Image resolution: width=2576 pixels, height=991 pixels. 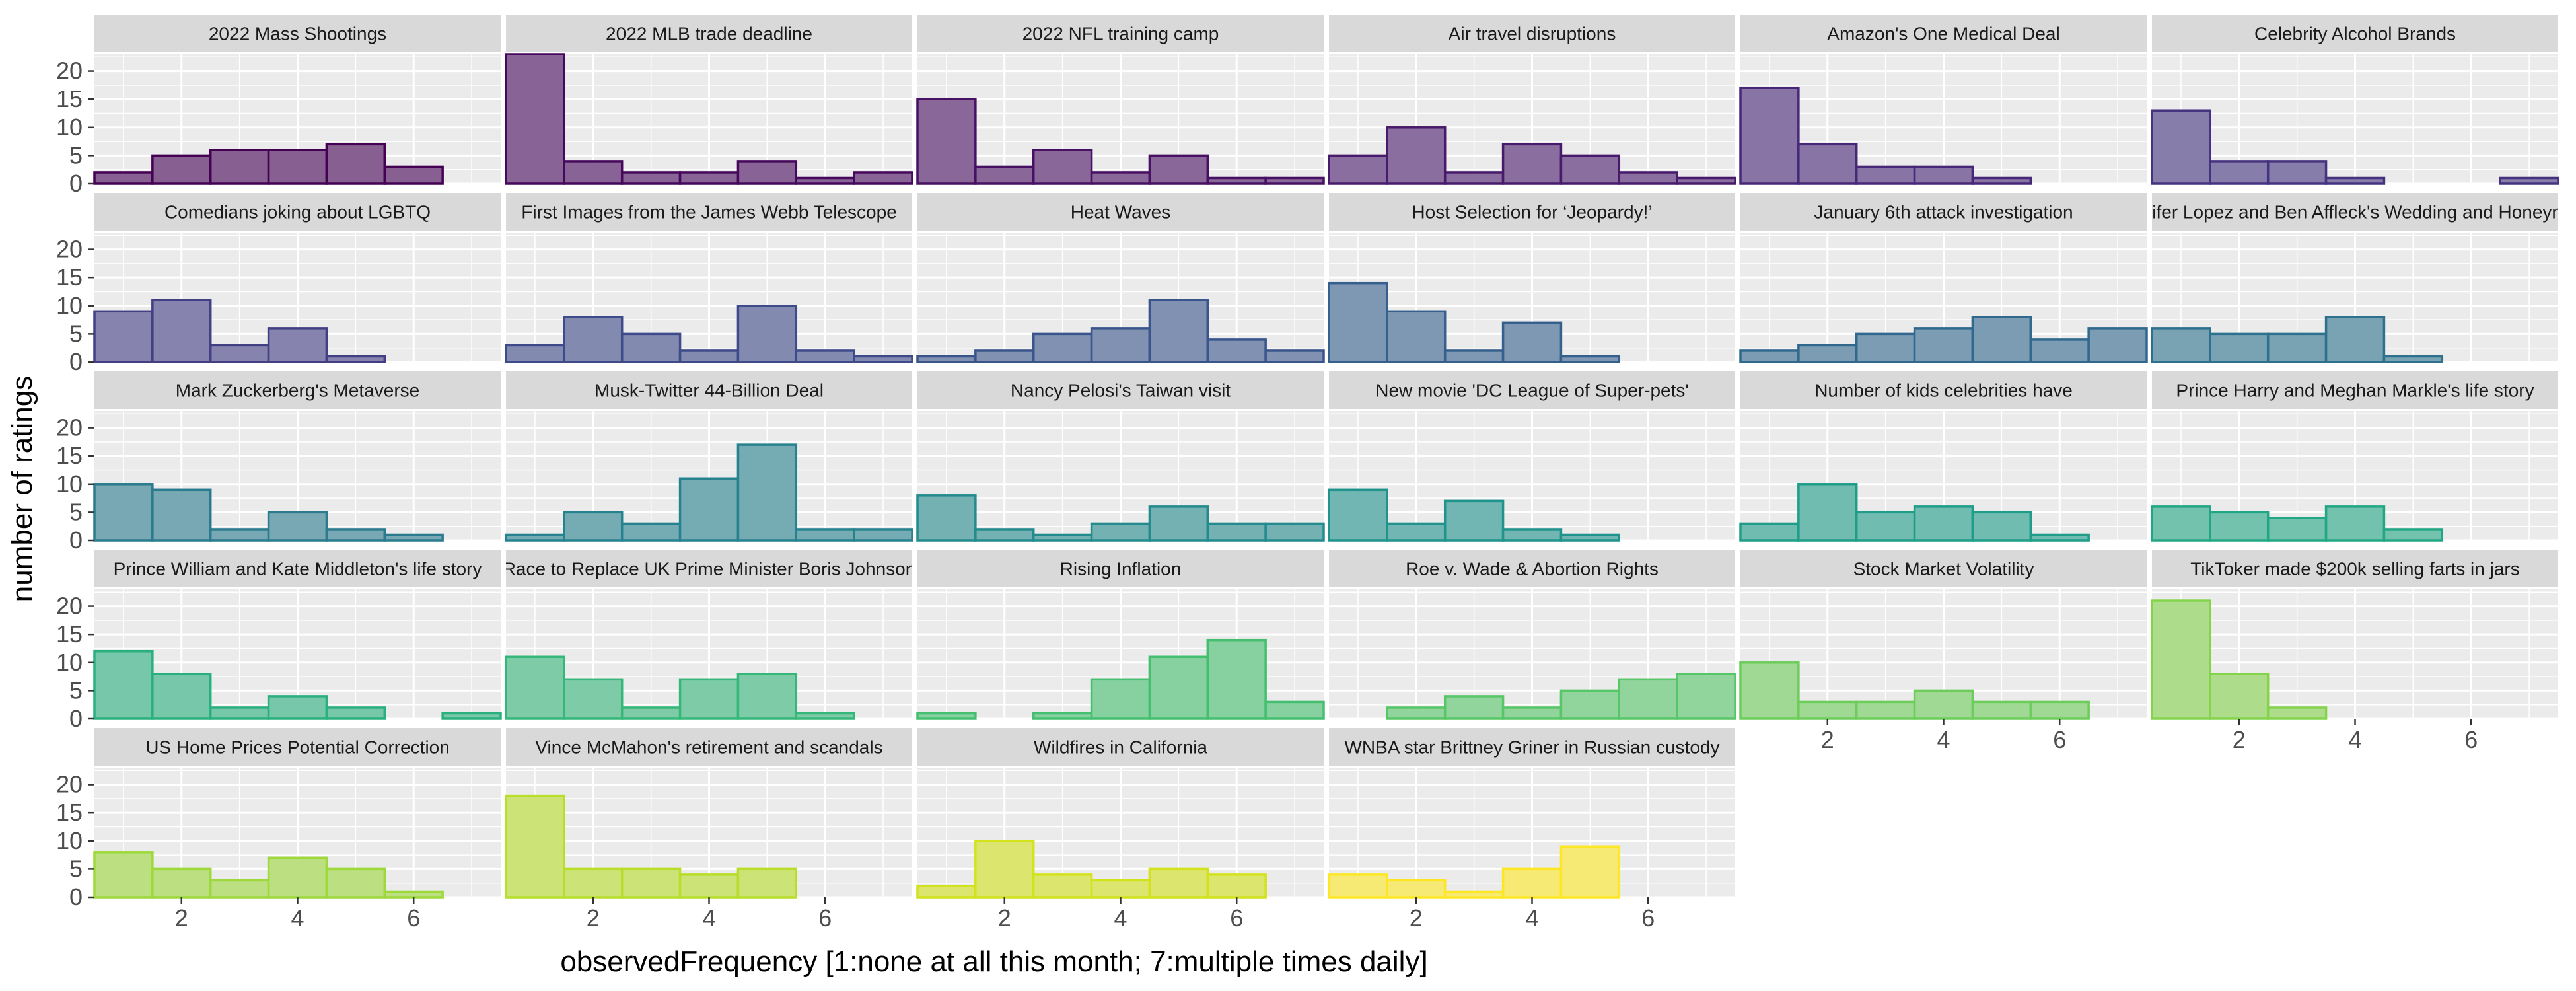 What do you see at coordinates (1120, 212) in the screenshot?
I see `facet-title: Heat Waves` at bounding box center [1120, 212].